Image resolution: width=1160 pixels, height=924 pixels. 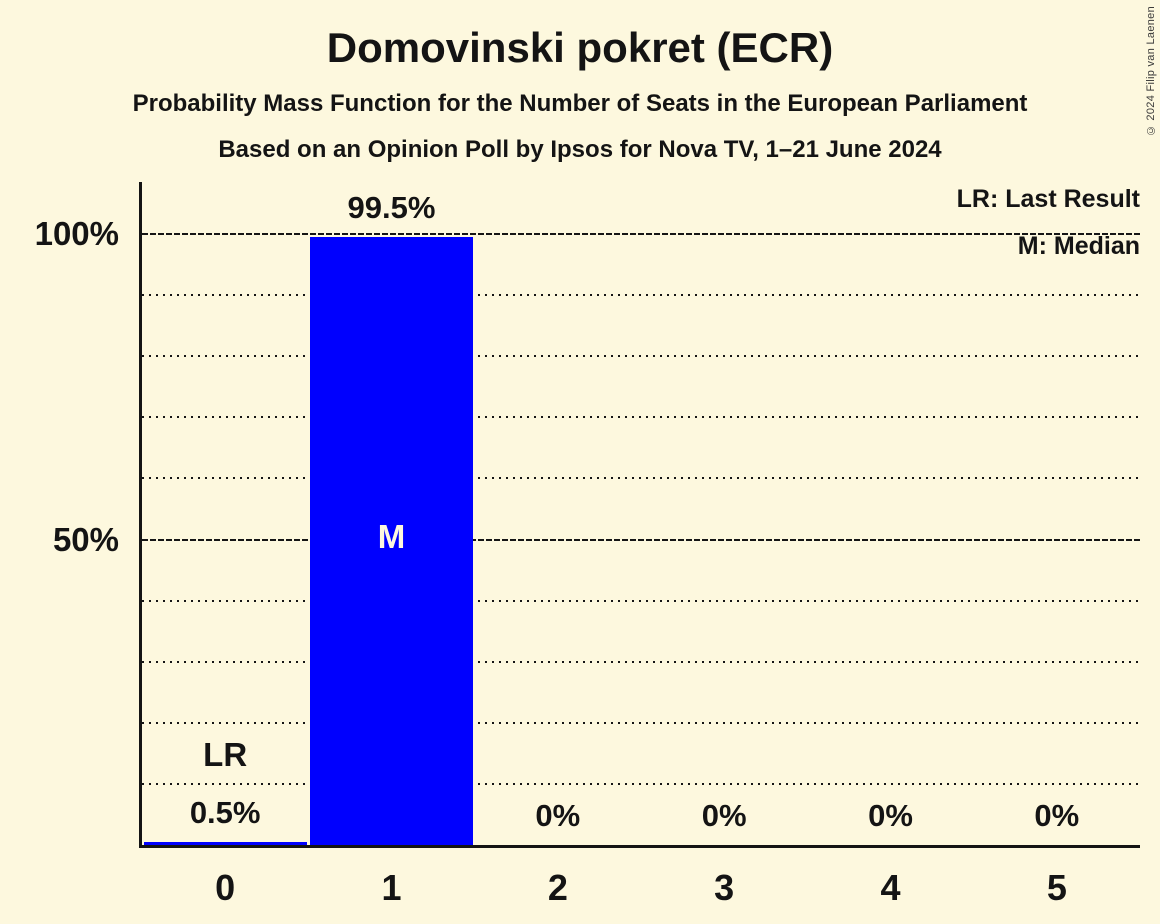 What do you see at coordinates (641, 600) in the screenshot?
I see `gridline-40pct` at bounding box center [641, 600].